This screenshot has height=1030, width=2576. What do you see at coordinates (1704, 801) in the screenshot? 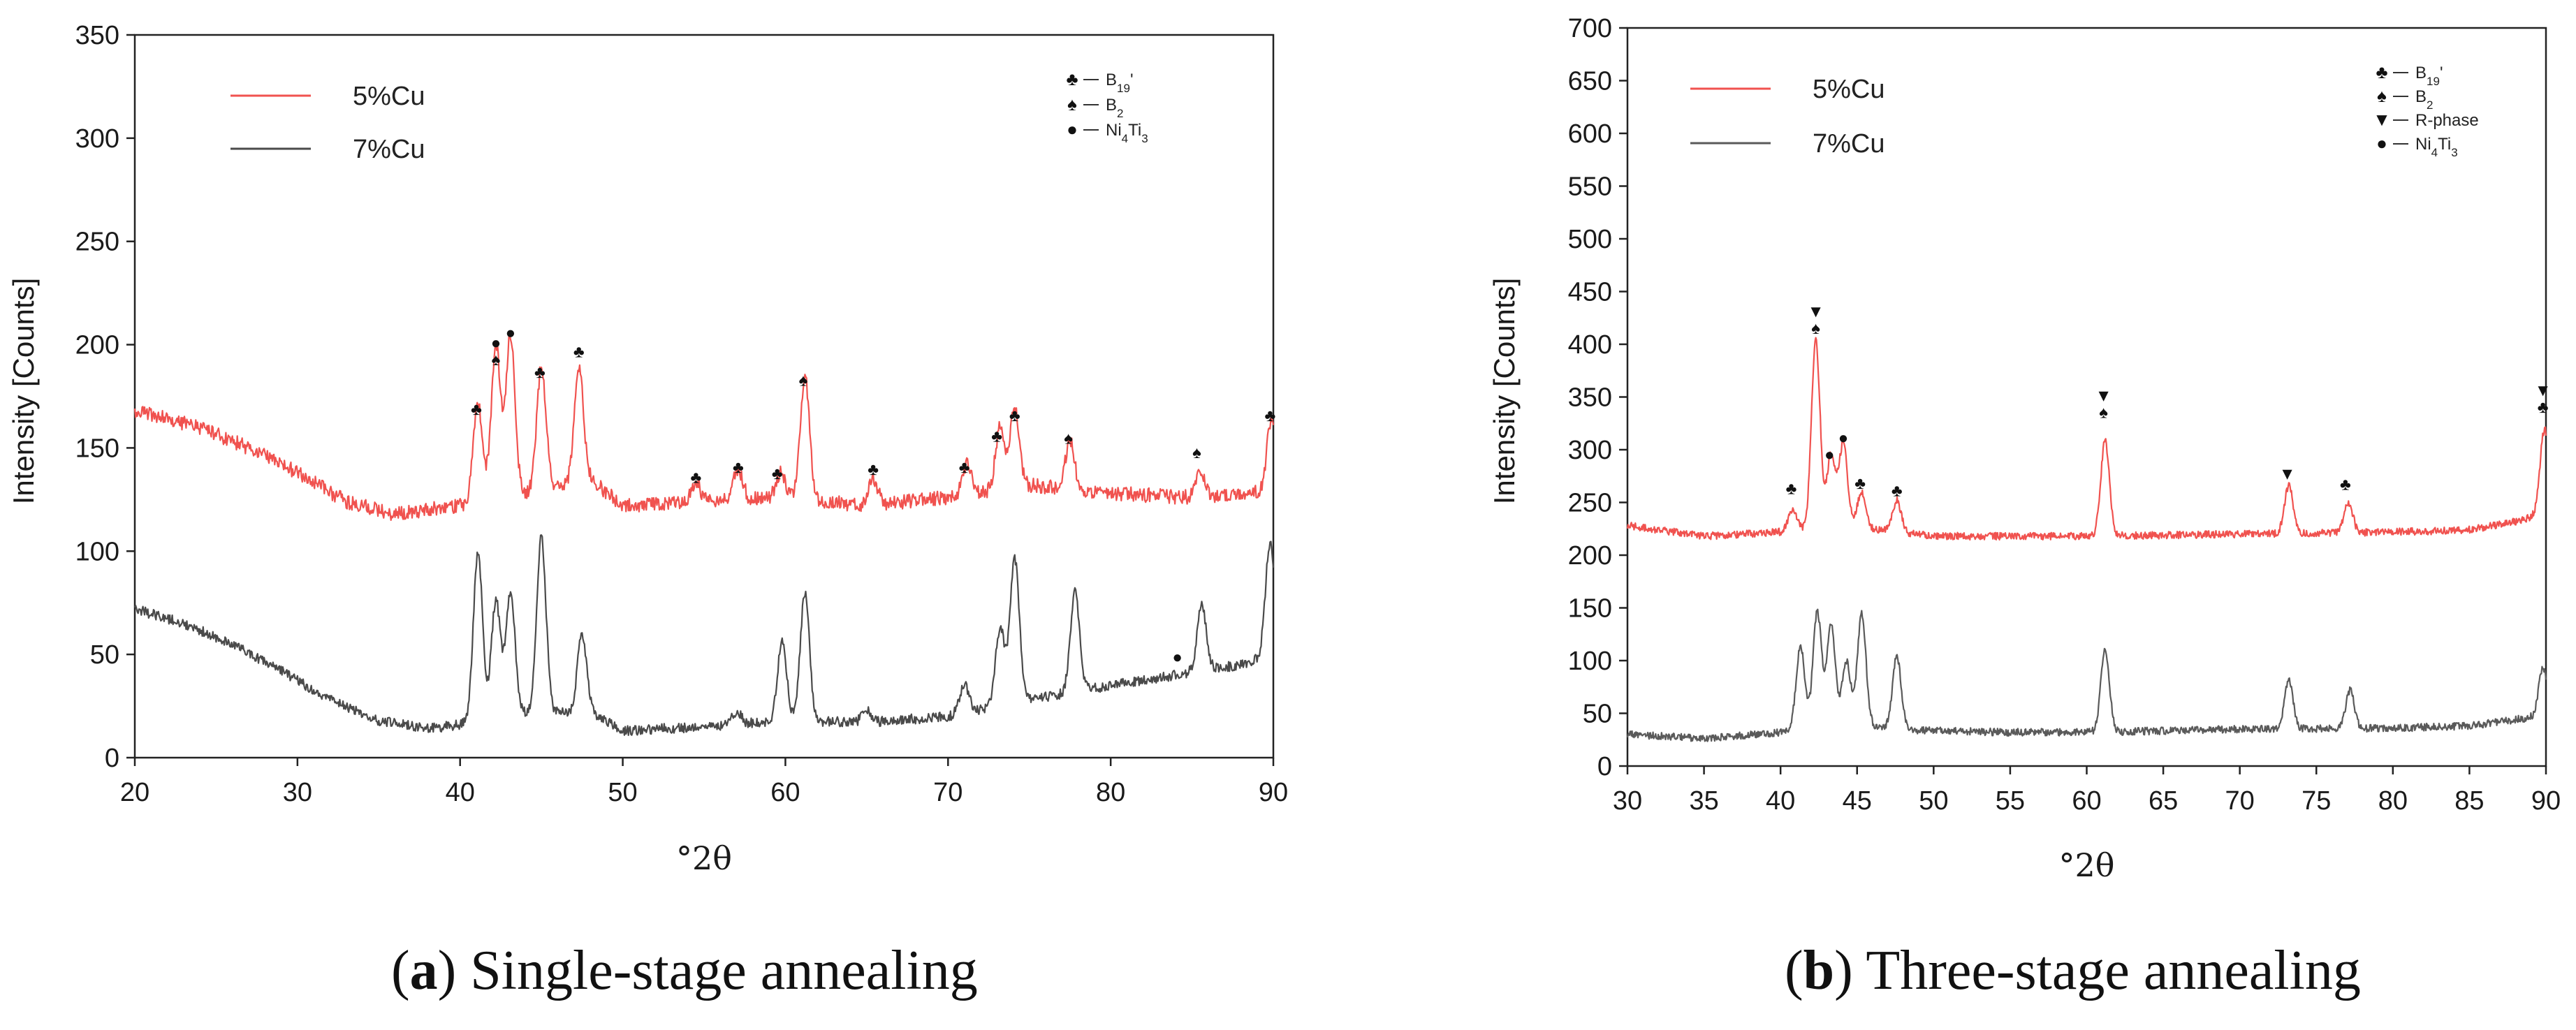
I see `x-tick-label: 35` at bounding box center [1704, 801].